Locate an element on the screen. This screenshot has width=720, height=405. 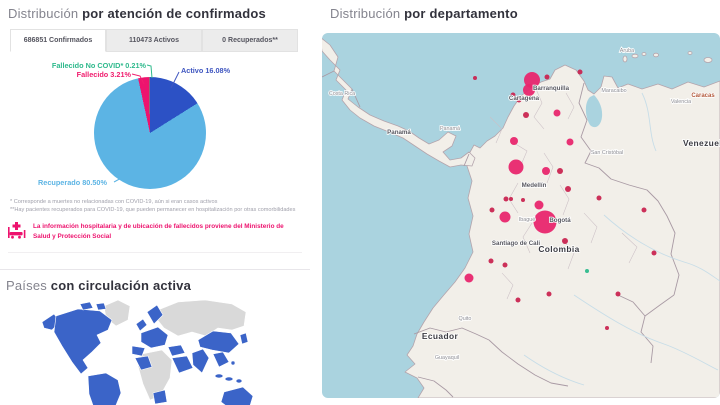
map-label: San Cristóbal is located at coordinates (607, 153).